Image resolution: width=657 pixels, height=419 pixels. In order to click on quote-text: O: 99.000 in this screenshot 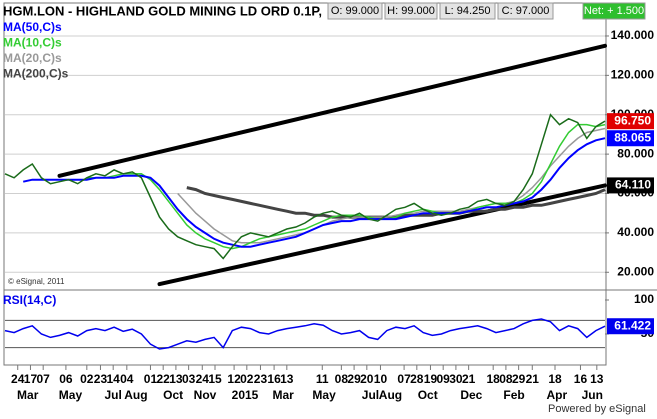, I will do `click(355, 11)`.